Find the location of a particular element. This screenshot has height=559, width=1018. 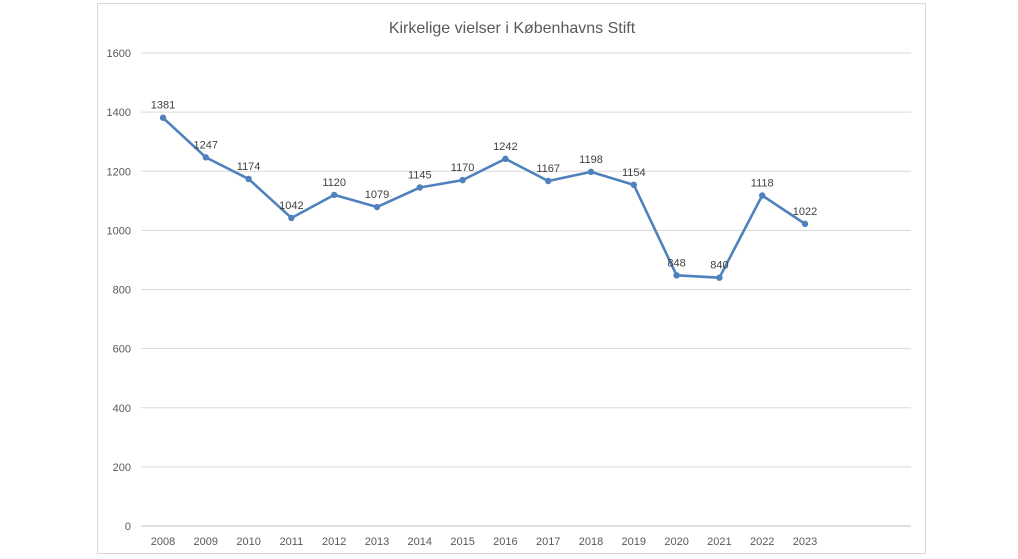

y-tick-label: 1400 is located at coordinates (119, 113).